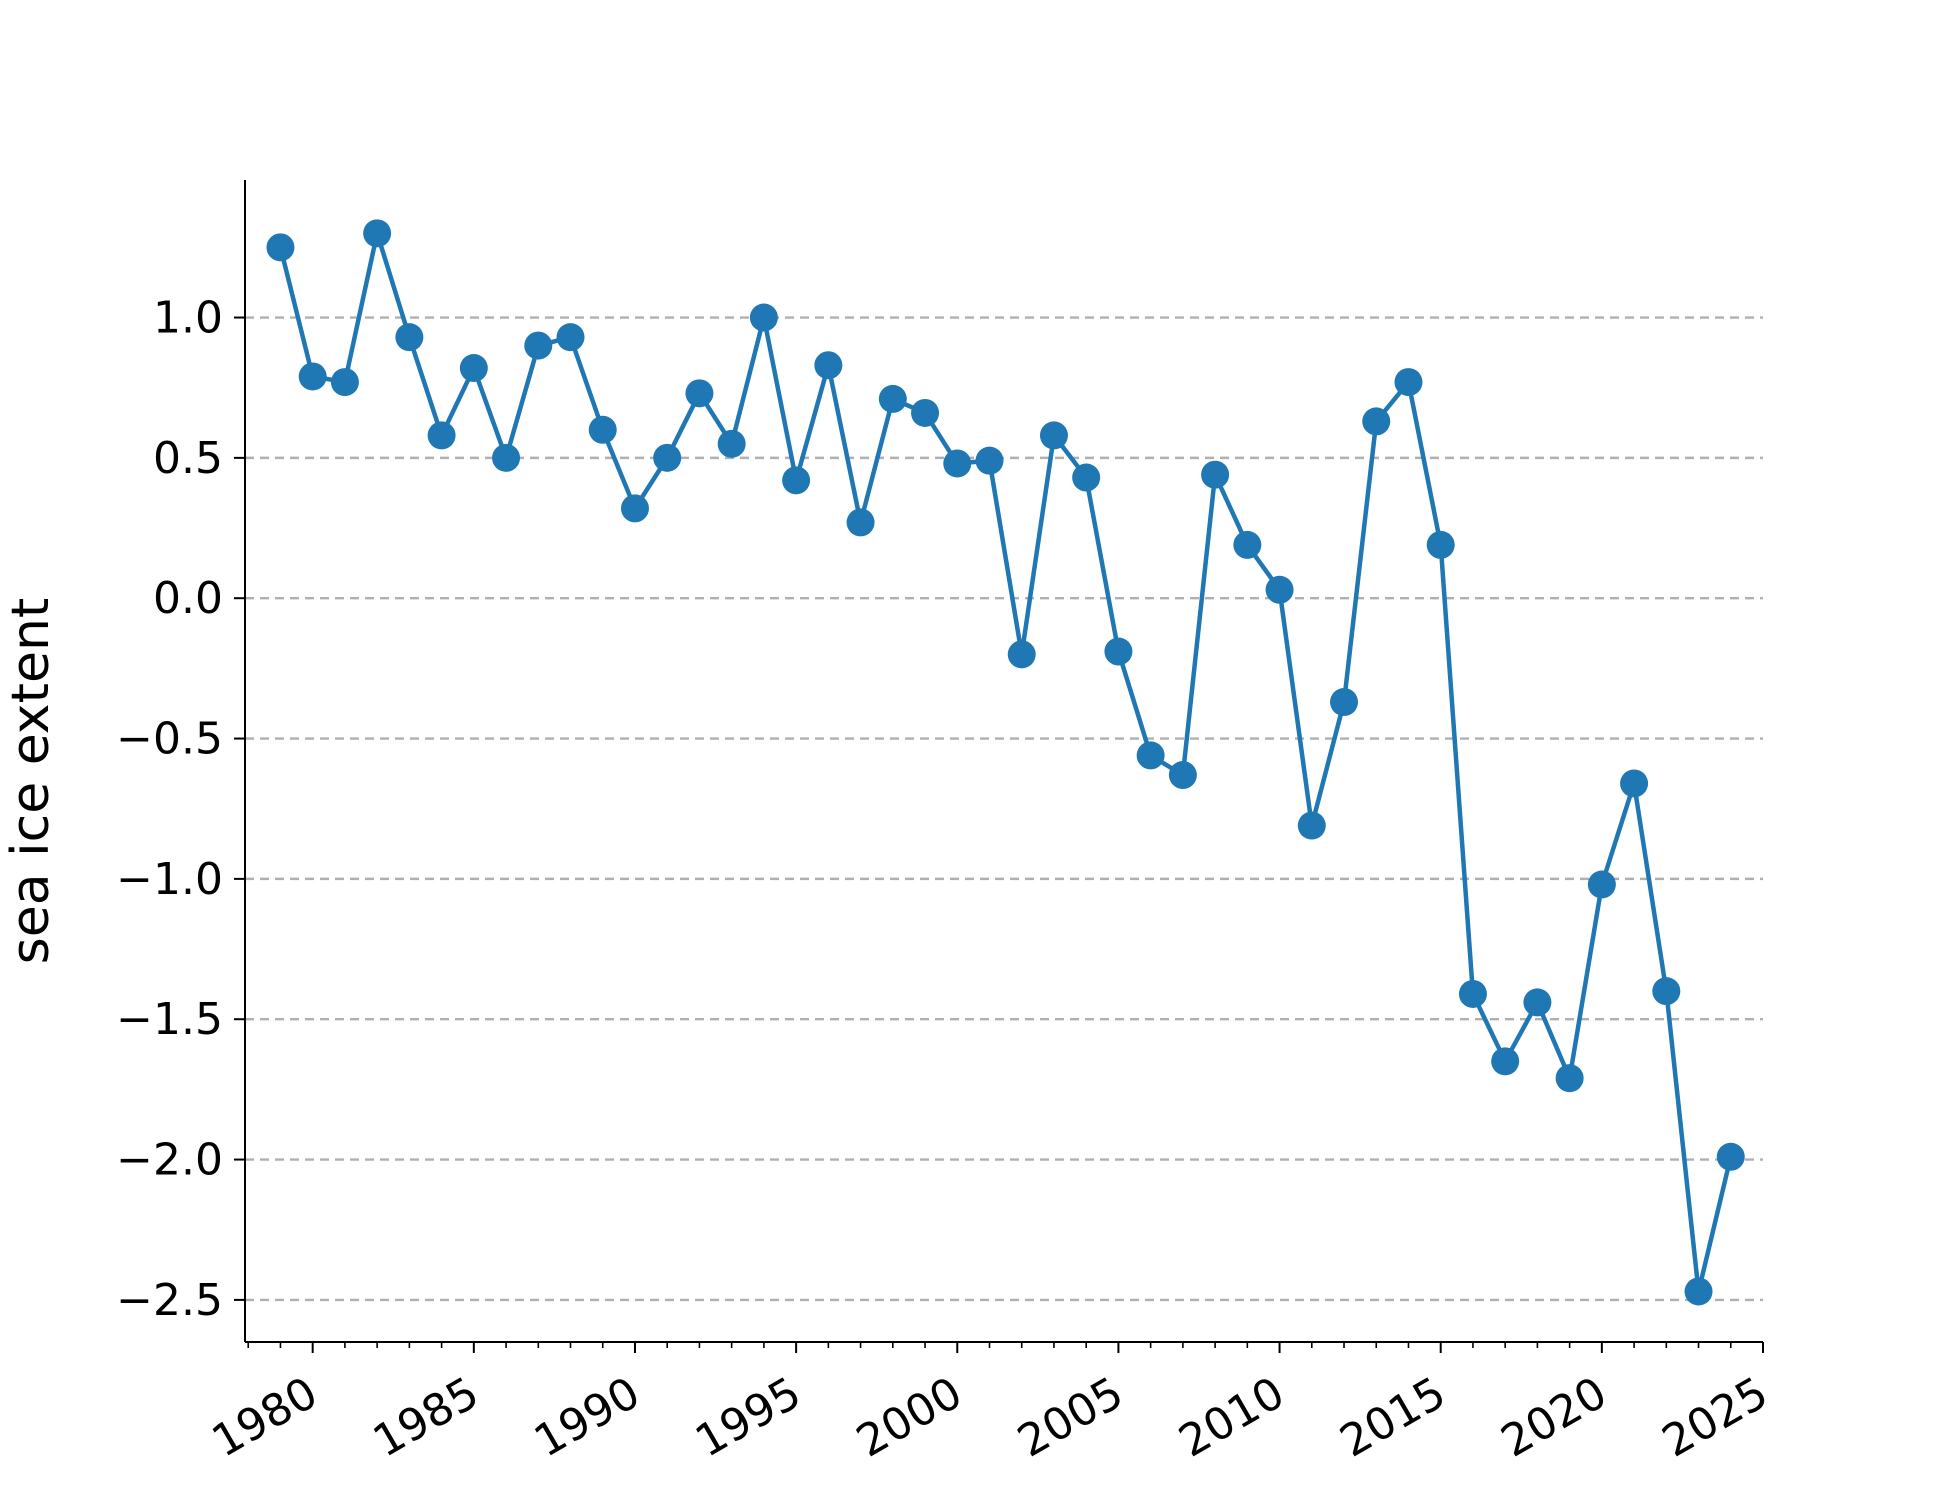 The width and height of the screenshot is (1950, 1500). Describe the element at coordinates (1232, 1417) in the screenshot. I see `x-tick-label: 2010` at that location.